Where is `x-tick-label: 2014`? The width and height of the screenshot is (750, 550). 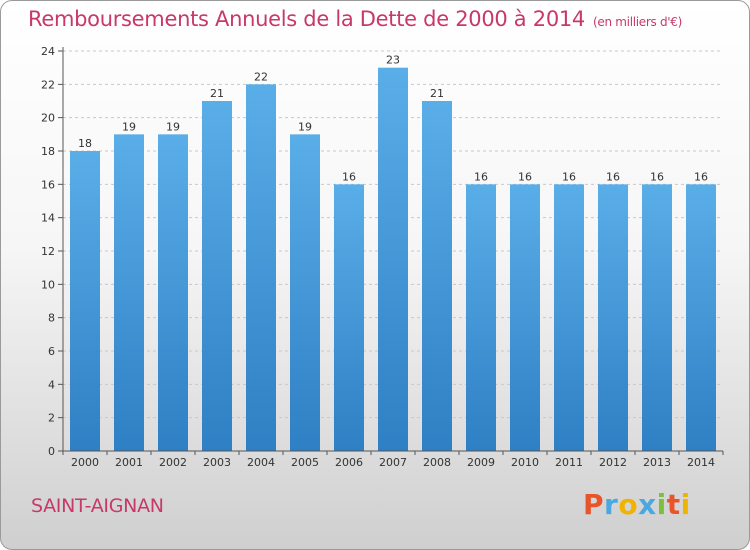 x-tick-label: 2014 is located at coordinates (701, 462).